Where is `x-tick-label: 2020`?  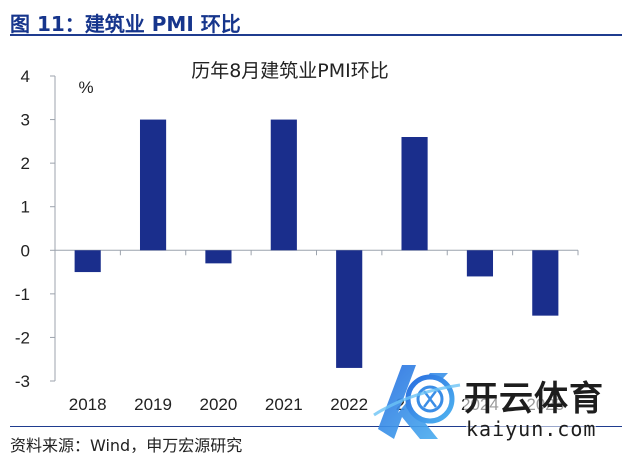 x-tick-label: 2020 is located at coordinates (219, 404).